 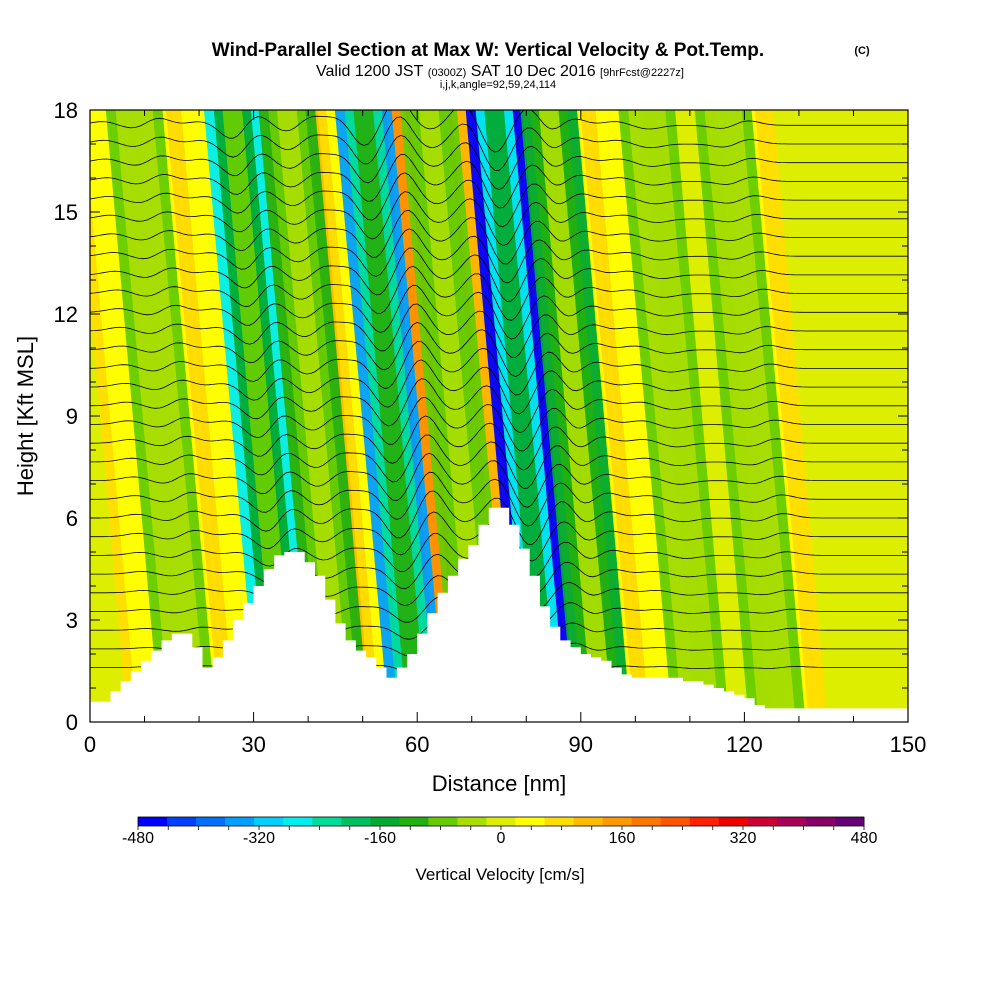 I want to click on colorbar-tick-label: -160, so click(x=380, y=838).